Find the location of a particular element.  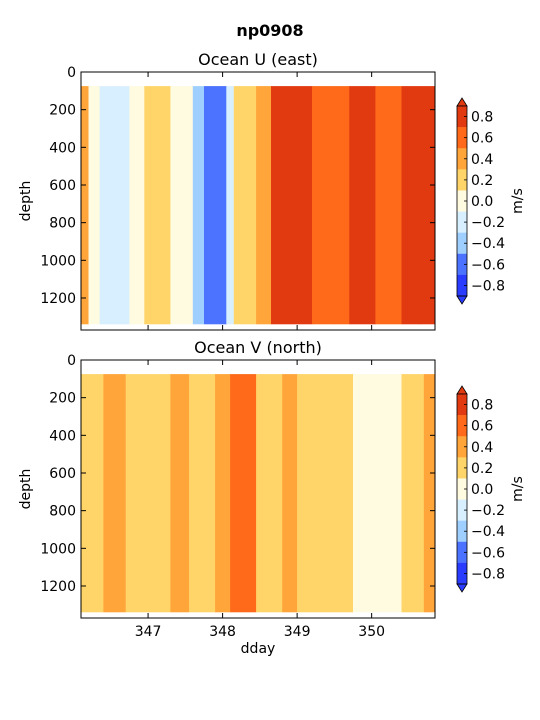

chart-title-v: Ocean V (north) is located at coordinates (258, 347).